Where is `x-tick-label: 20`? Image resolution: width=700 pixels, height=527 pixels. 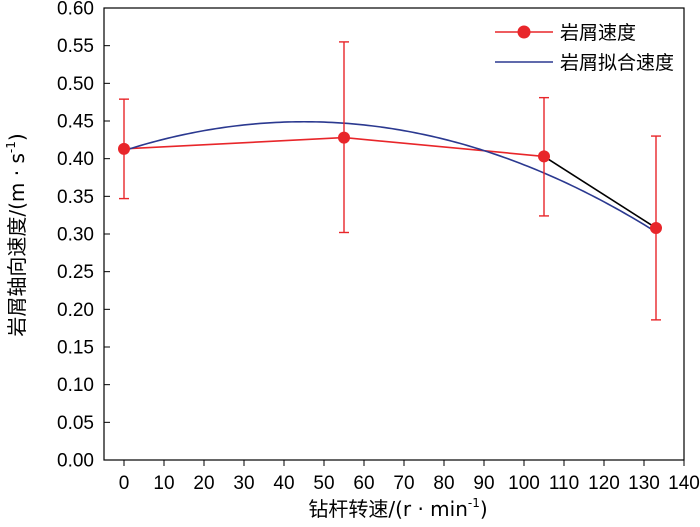 x-tick-label: 20 is located at coordinates (203, 483).